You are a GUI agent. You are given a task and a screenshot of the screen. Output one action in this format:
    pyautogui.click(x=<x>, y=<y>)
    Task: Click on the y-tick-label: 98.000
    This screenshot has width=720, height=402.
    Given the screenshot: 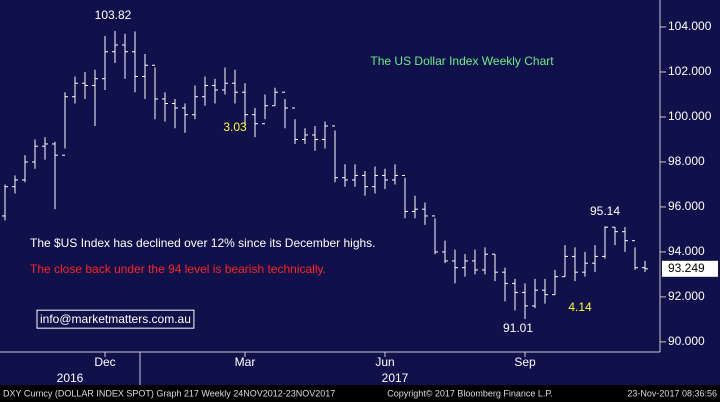 What is the action you would take?
    pyautogui.click(x=686, y=161)
    